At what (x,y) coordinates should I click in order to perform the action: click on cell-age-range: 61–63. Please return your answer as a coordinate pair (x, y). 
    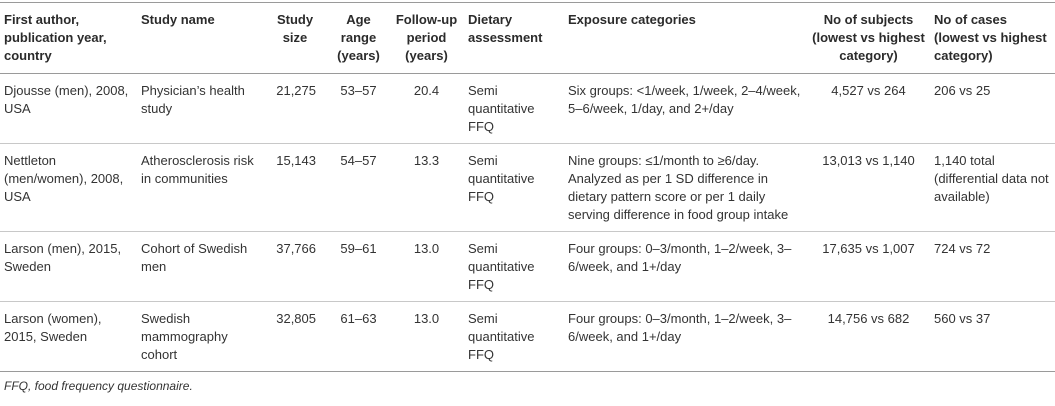
    Looking at the image, I should click on (358, 336).